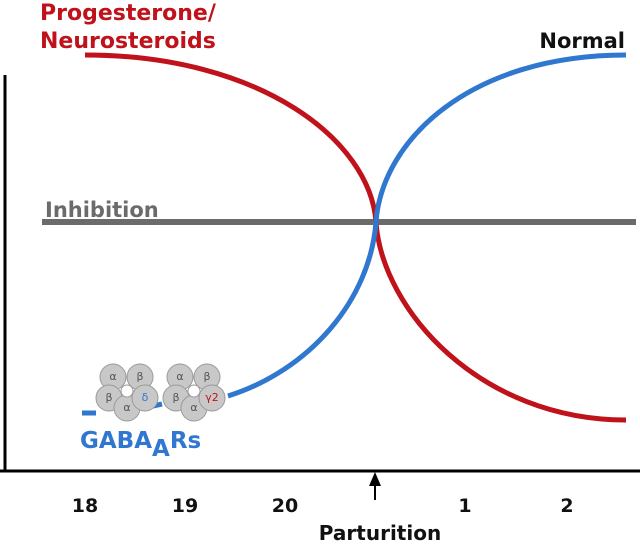 Image resolution: width=640 pixels, height=544 pixels. I want to click on x-tick-label: 2, so click(566, 506).